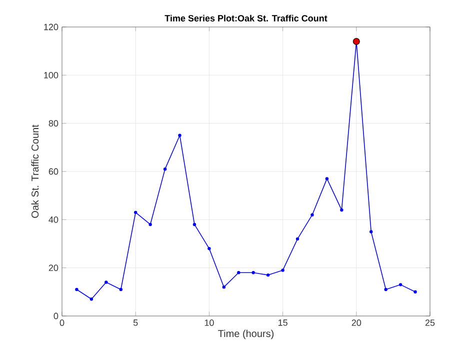 This screenshot has height=355, width=474. Describe the element at coordinates (430, 323) in the screenshot. I see `x-tick-label: 25` at that location.